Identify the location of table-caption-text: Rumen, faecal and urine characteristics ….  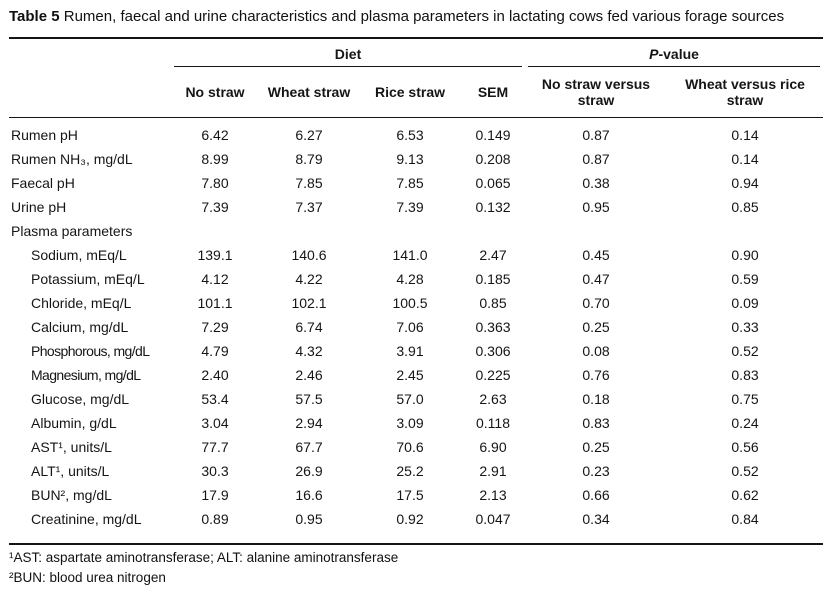
(424, 16).